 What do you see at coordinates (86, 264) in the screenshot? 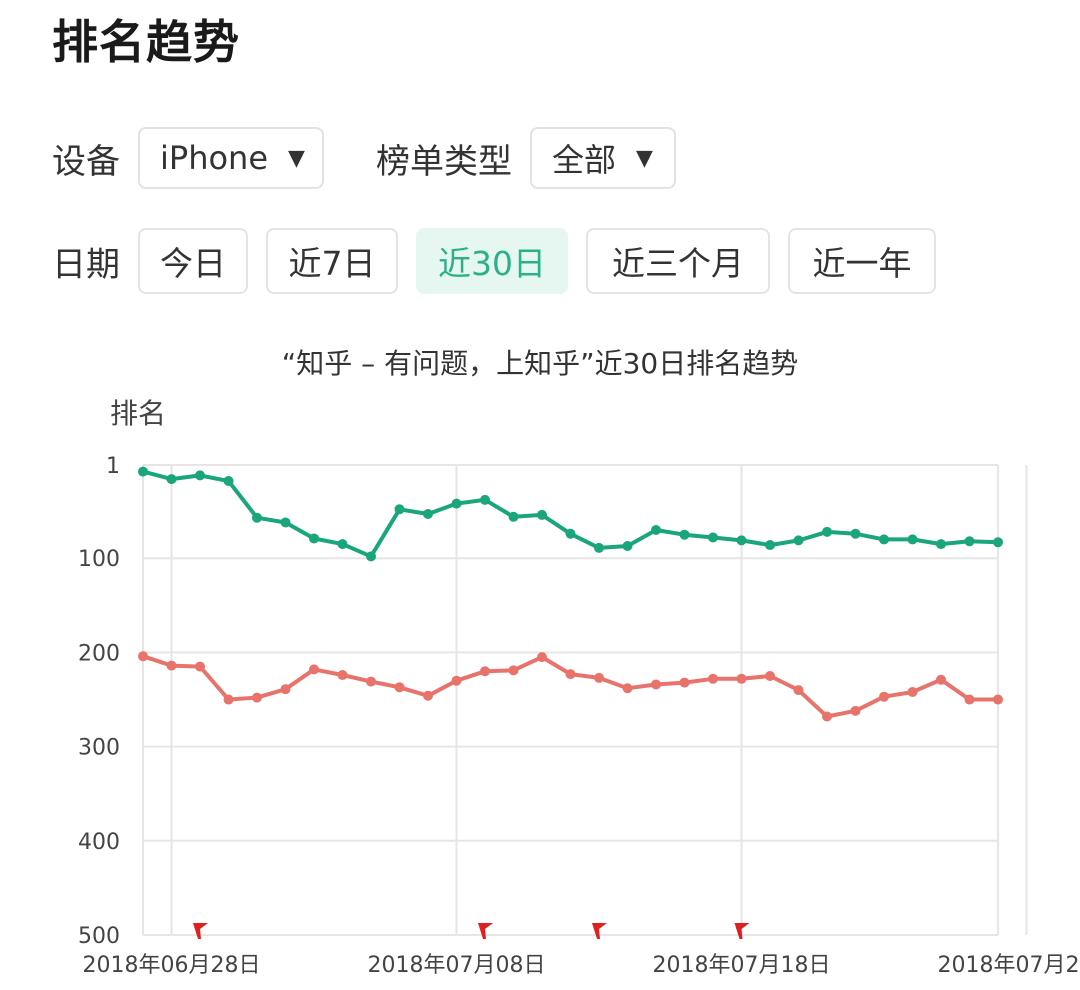
I see `date-label: 日期` at bounding box center [86, 264].